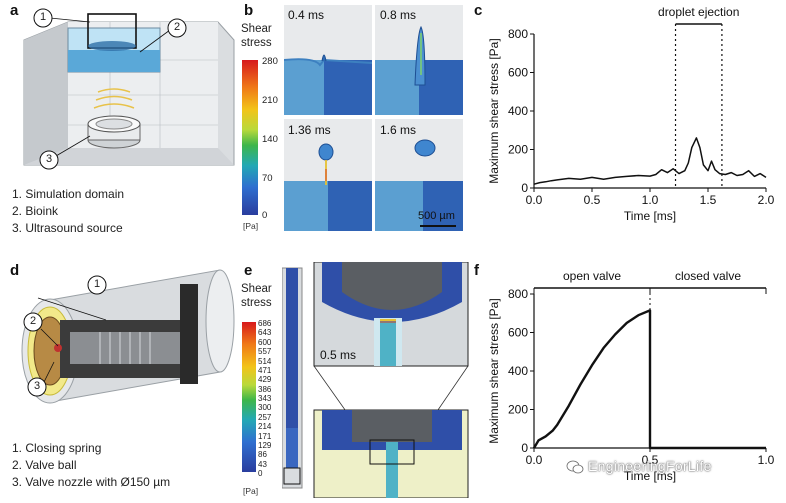 Image resolution: width=786 pixels, height=503 pixels. What do you see at coordinates (309, 130) in the screenshot?
I see `tile-time-1-36: 1.36 ms` at bounding box center [309, 130].